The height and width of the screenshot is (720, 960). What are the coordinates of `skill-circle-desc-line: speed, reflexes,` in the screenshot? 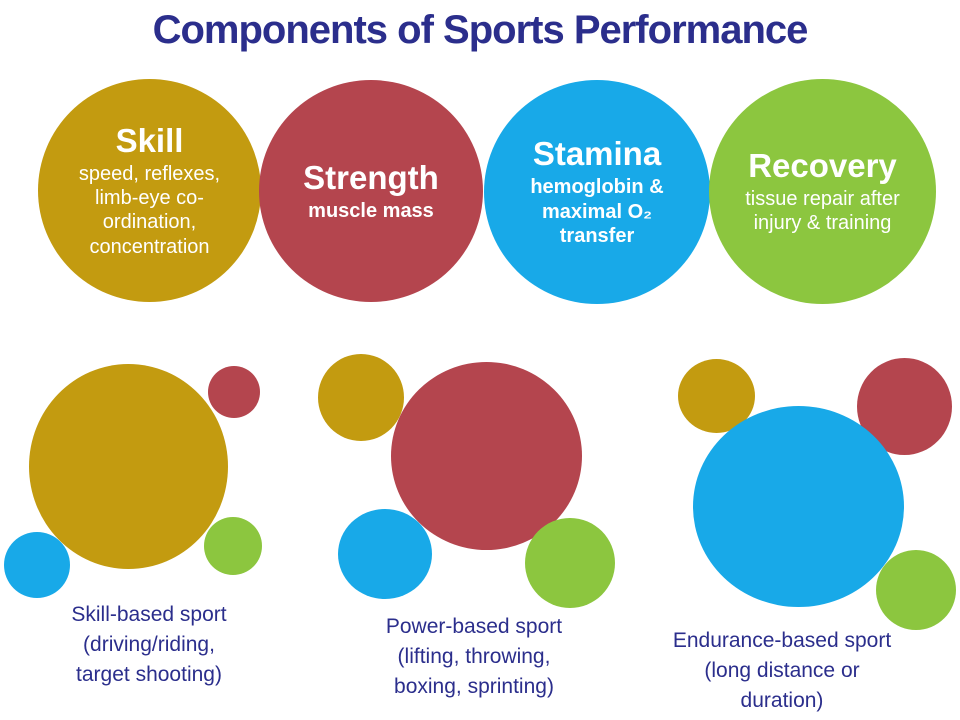 It's located at (149, 173).